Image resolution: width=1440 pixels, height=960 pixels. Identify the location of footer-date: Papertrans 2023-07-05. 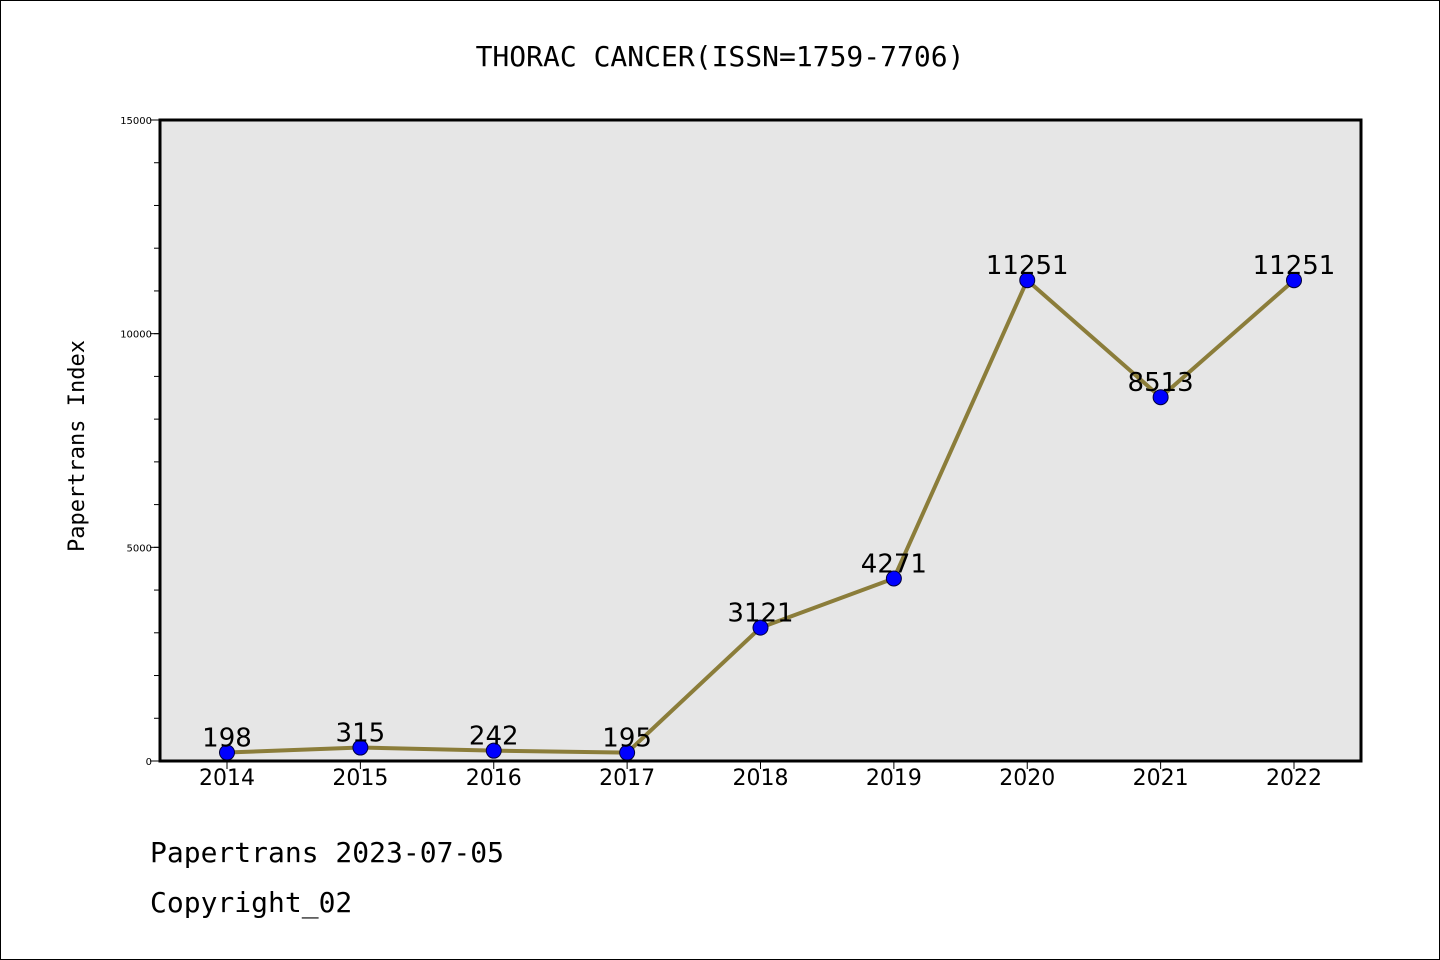
(327, 852).